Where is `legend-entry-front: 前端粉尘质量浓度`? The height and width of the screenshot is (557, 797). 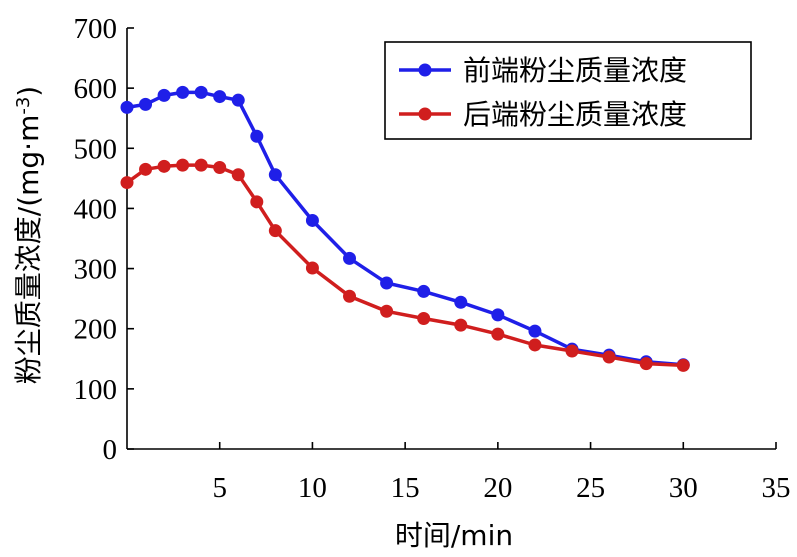 legend-entry-front: 前端粉尘质量浓度 is located at coordinates (543, 70).